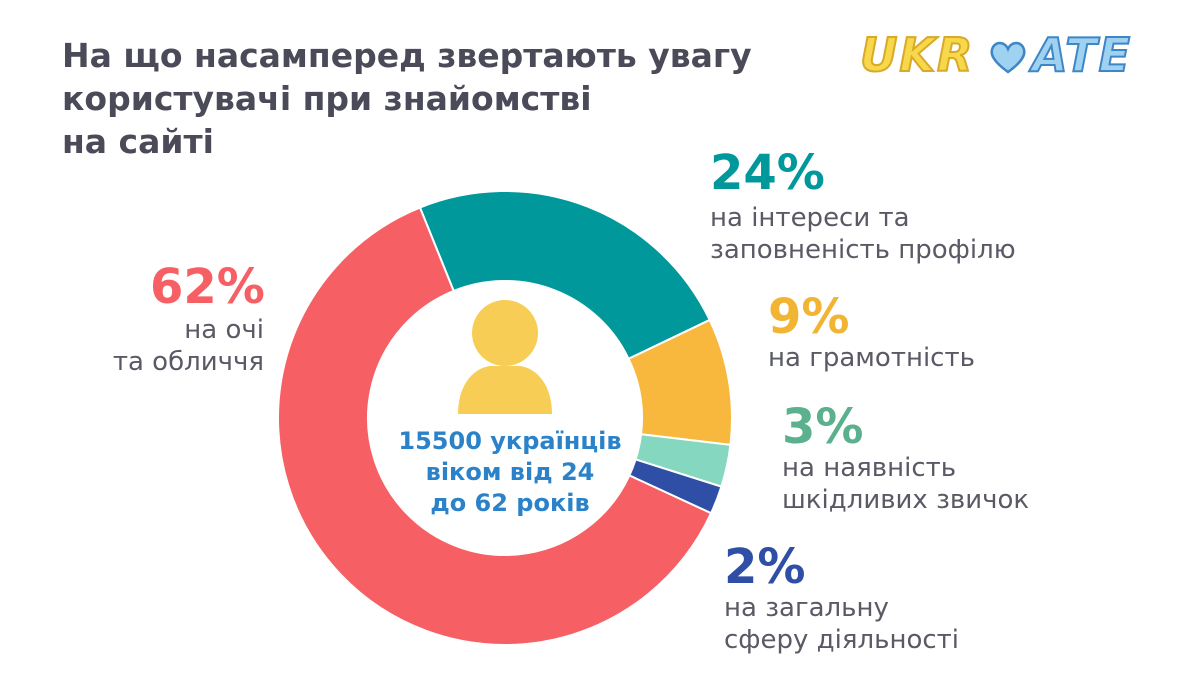 The image size is (1200, 700). What do you see at coordinates (1081, 55) in the screenshot?
I see `logo-text-part-2: ATE` at bounding box center [1081, 55].